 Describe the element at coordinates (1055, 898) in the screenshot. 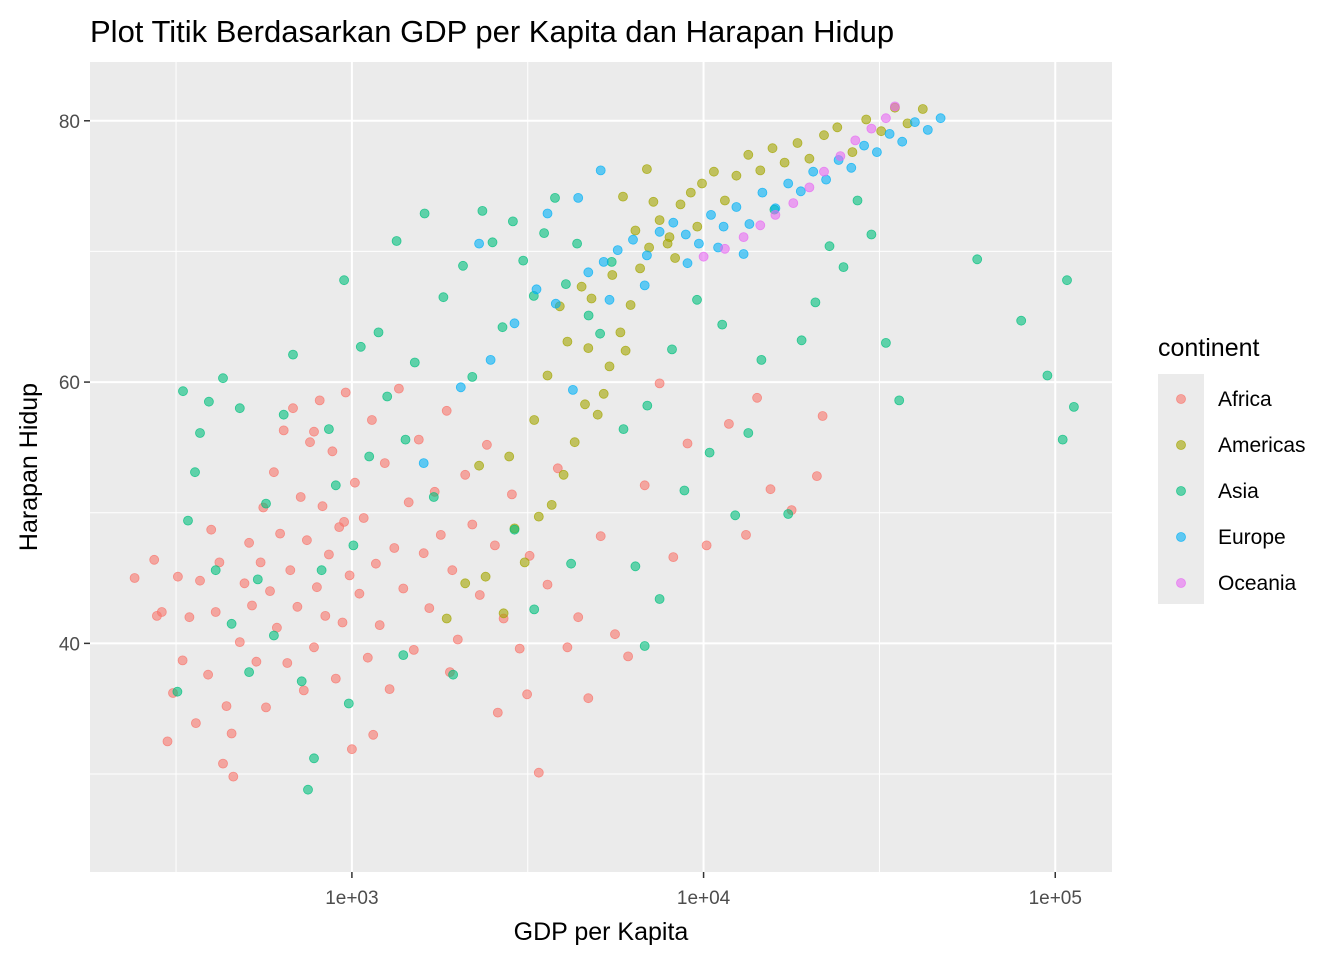

I see `x-tick-label: 1e+05` at that location.